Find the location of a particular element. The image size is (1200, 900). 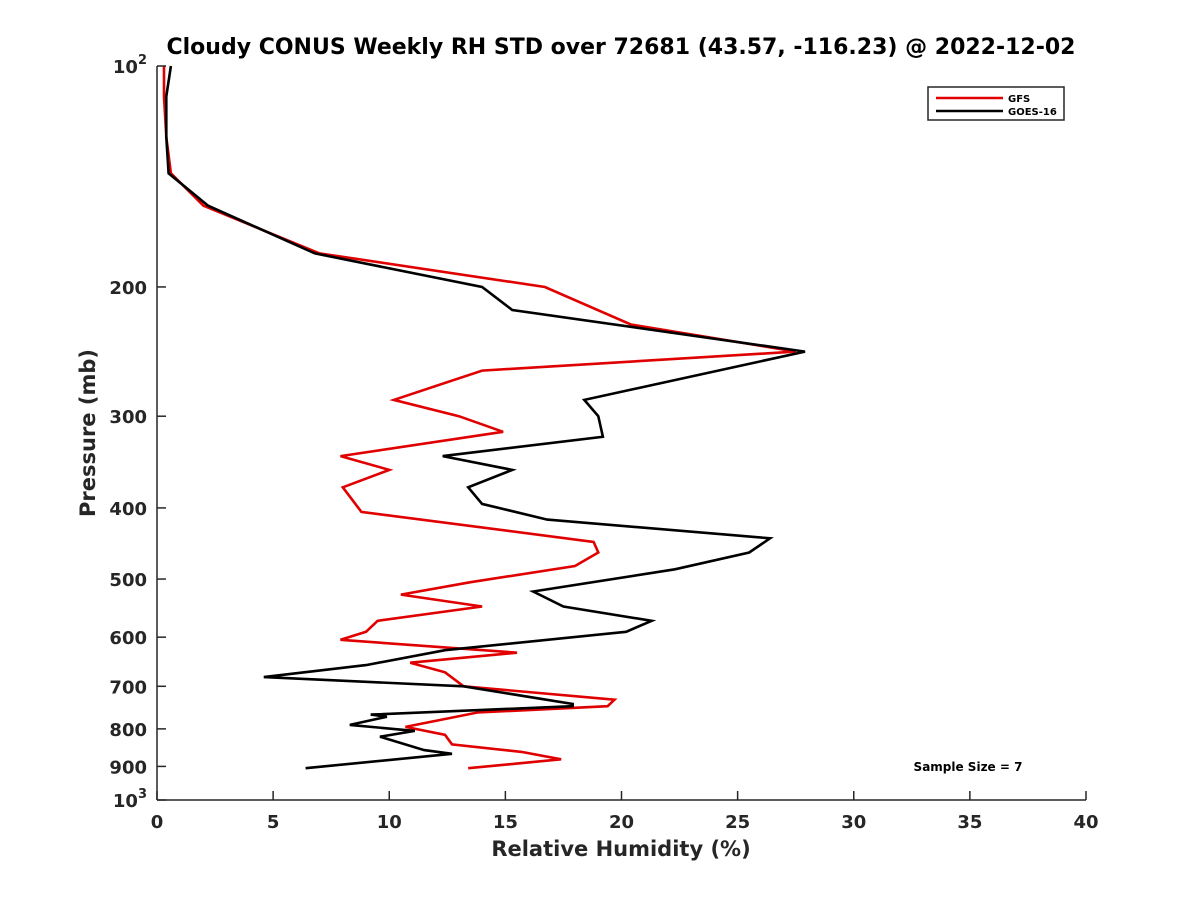

y-tick-label: 10³ is located at coordinates (130, 799).